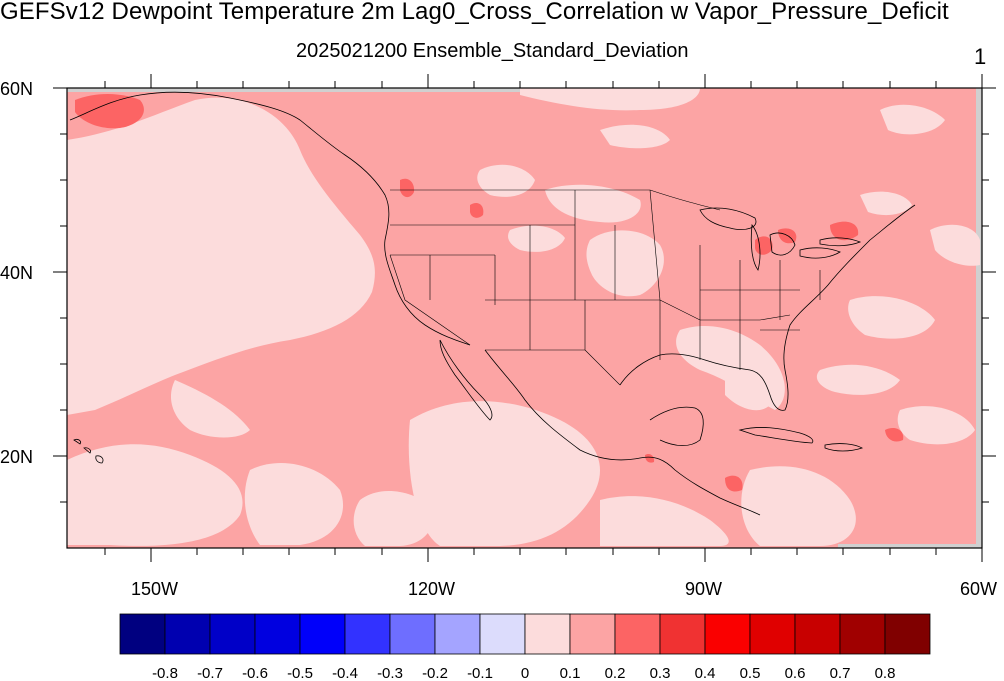 Image resolution: width=1004 pixels, height=681 pixels. Describe the element at coordinates (390, 673) in the screenshot. I see `colorbar-label: -0.3` at that location.